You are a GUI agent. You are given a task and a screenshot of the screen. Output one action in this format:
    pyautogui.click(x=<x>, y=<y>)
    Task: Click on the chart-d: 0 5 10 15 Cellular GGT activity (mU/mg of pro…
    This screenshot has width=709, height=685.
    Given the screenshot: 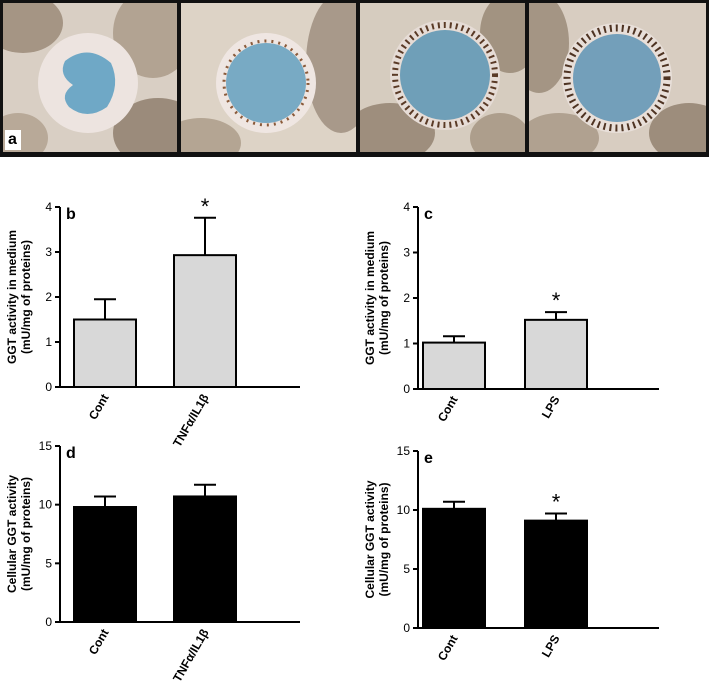 What is the action you would take?
    pyautogui.click(x=152, y=561)
    